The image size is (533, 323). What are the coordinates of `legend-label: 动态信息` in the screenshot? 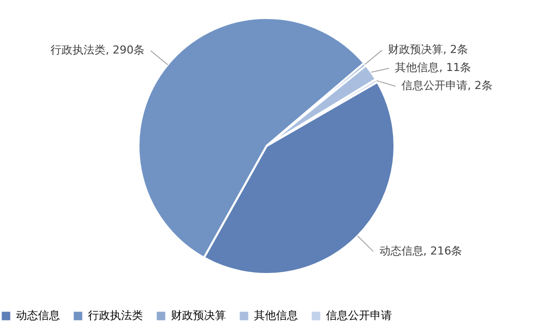 It's located at (38, 315).